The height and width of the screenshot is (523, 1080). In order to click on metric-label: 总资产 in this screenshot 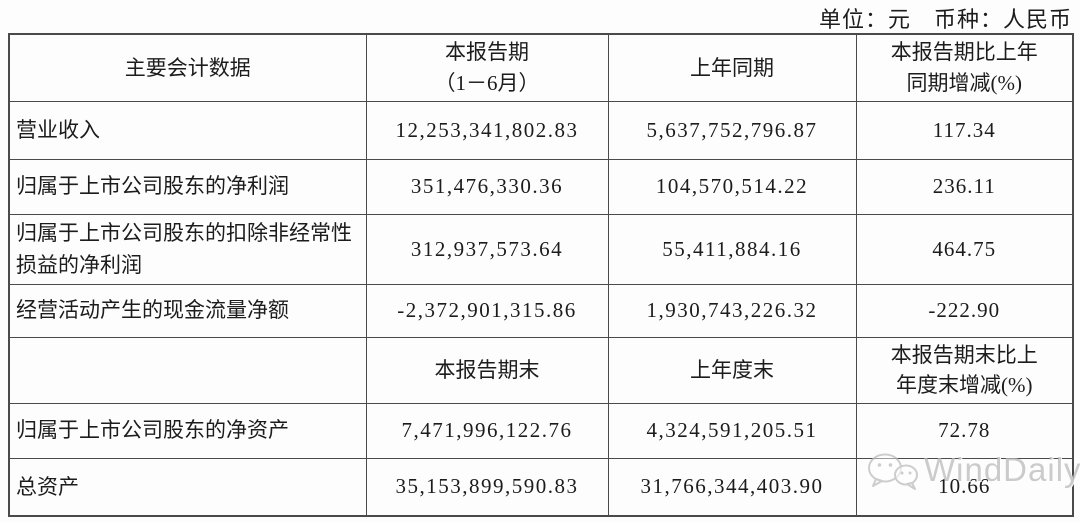, I will do `click(187, 487)`.